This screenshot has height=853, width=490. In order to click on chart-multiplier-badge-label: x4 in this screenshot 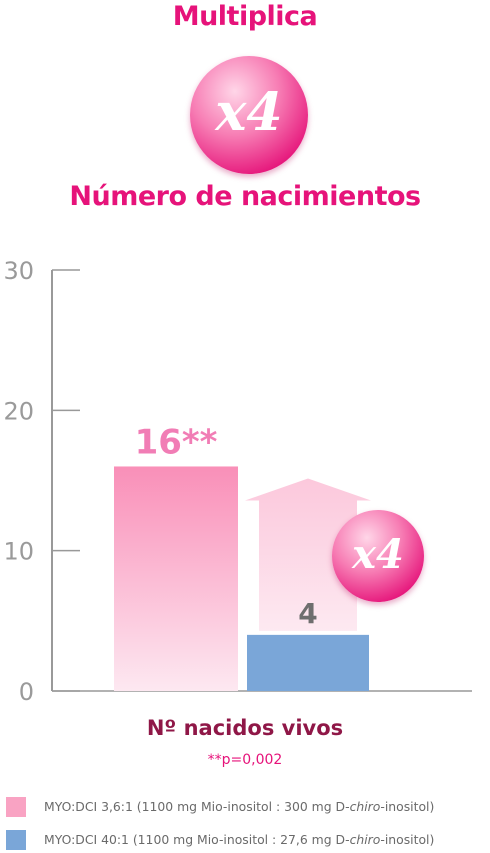, I will do `click(378, 554)`.